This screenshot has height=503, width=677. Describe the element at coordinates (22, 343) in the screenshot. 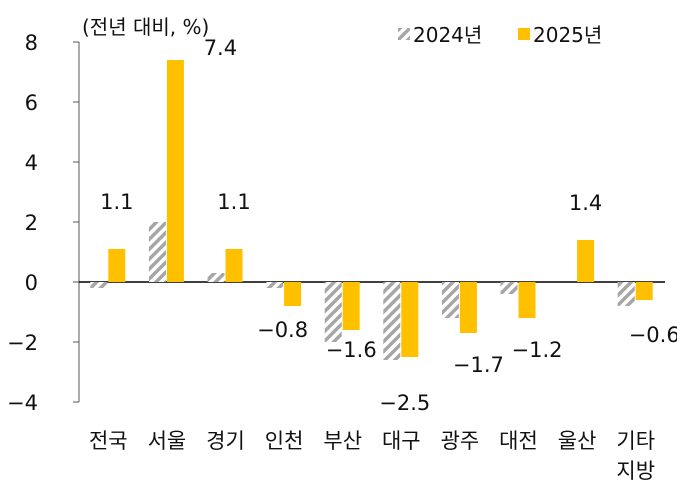

I see `y-tick-label: −2` at that location.